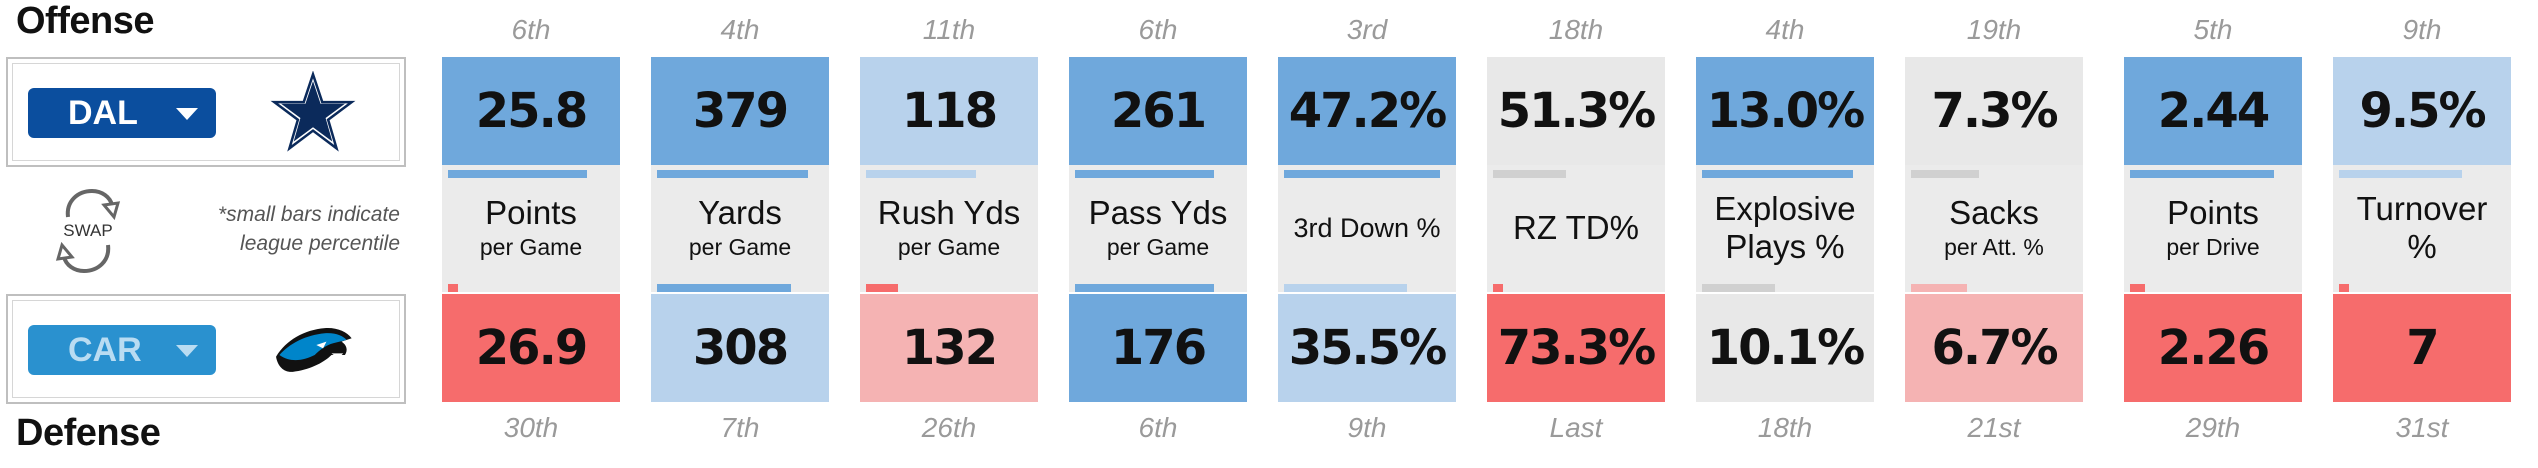  I want to click on stat-label: RZ TD%, so click(1576, 228).